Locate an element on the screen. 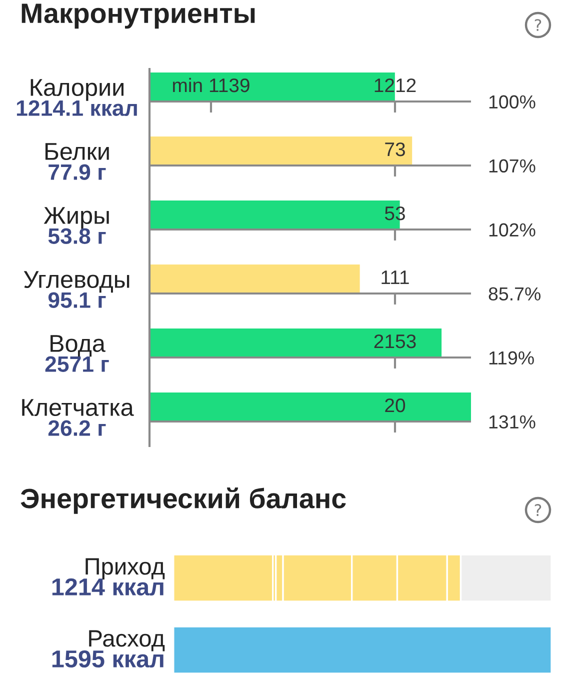  chart-title: Макронутриенты is located at coordinates (138, 16).